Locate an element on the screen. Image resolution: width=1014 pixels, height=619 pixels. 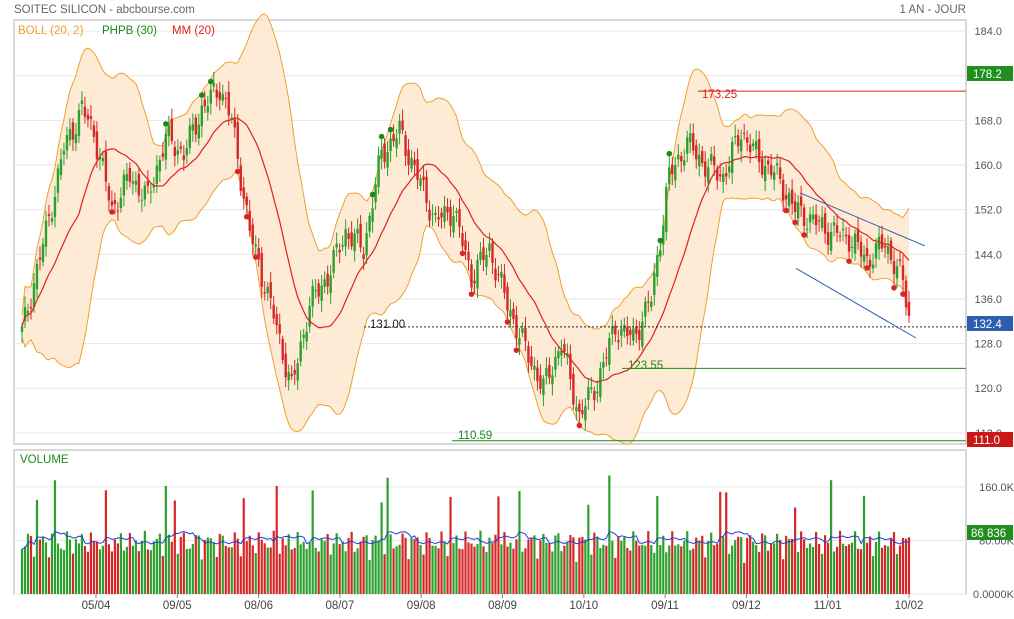
phpb-high-marker is located at coordinates (372, 194).